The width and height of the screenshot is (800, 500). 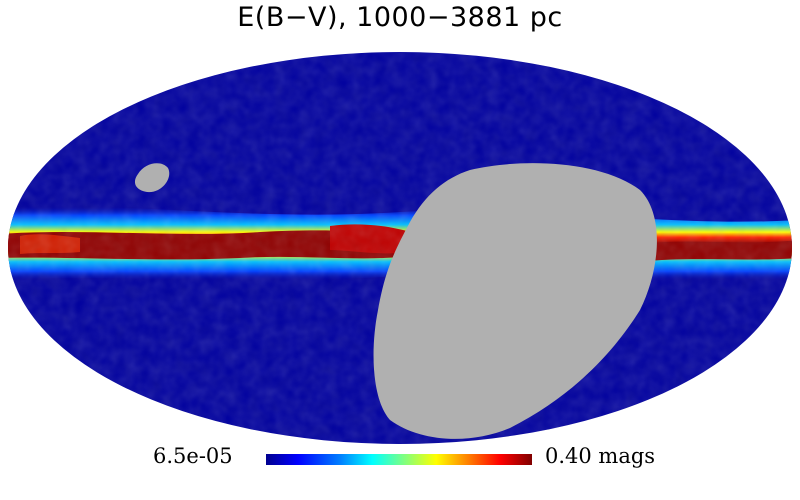 I want to click on colorbar-min-label: 6.5e-05, so click(x=193, y=456).